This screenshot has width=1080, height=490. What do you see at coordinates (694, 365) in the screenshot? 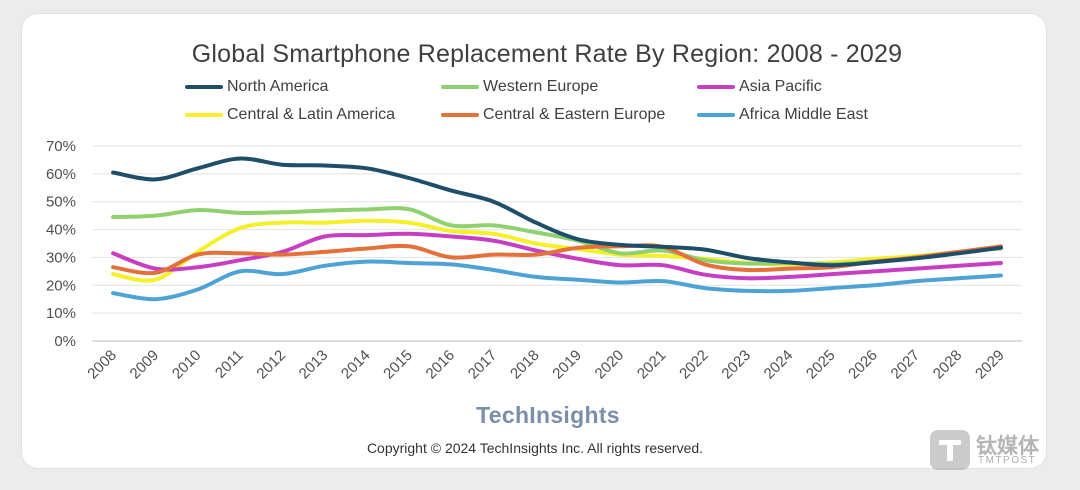
I see `x-tick-label: 2022` at bounding box center [694, 365].